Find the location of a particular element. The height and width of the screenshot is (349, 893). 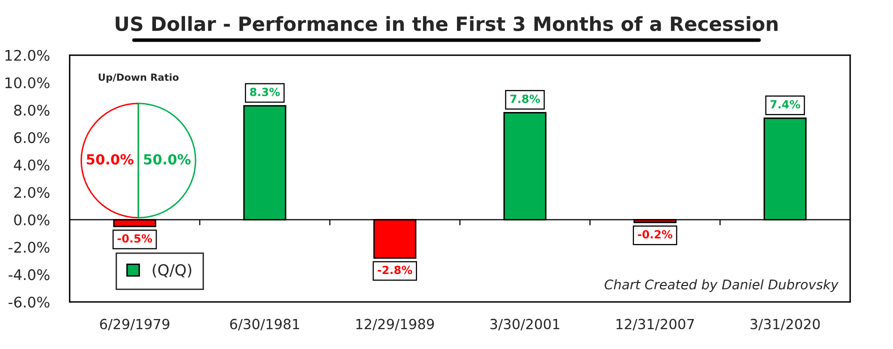

y-tick-label: 4.0% is located at coordinates (32, 165).